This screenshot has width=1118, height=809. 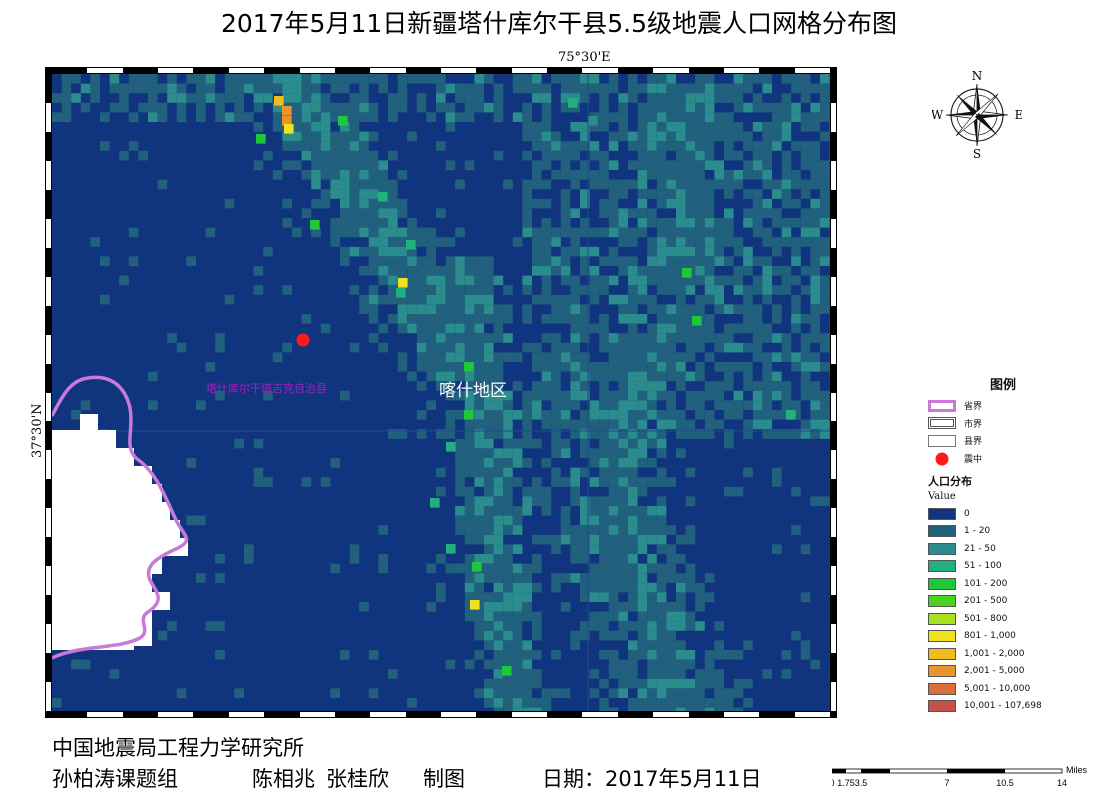 I want to click on legend-boundary-label: 县界, so click(x=973, y=442).